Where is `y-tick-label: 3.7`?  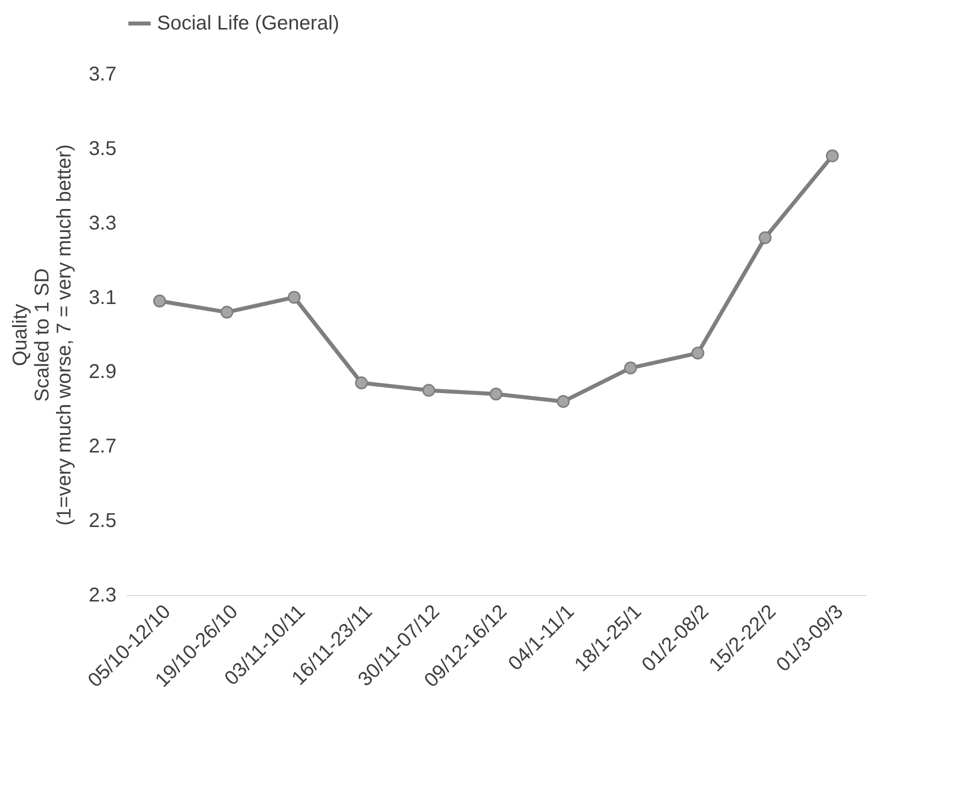 y-tick-label: 3.7 is located at coordinates (102, 75).